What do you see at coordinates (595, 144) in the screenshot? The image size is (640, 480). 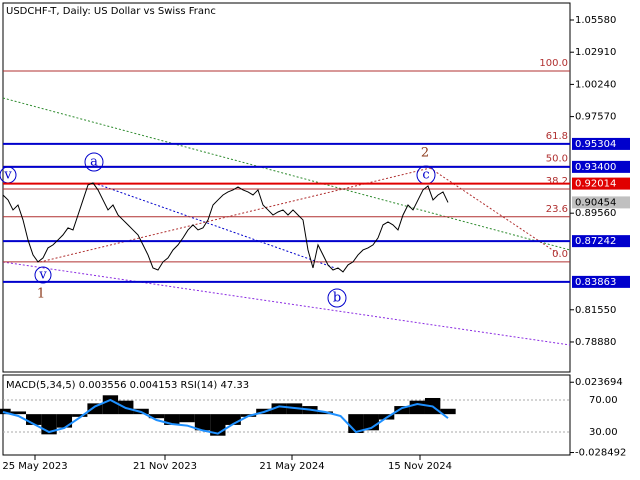 I see `level-label: 0.95304` at bounding box center [595, 144].